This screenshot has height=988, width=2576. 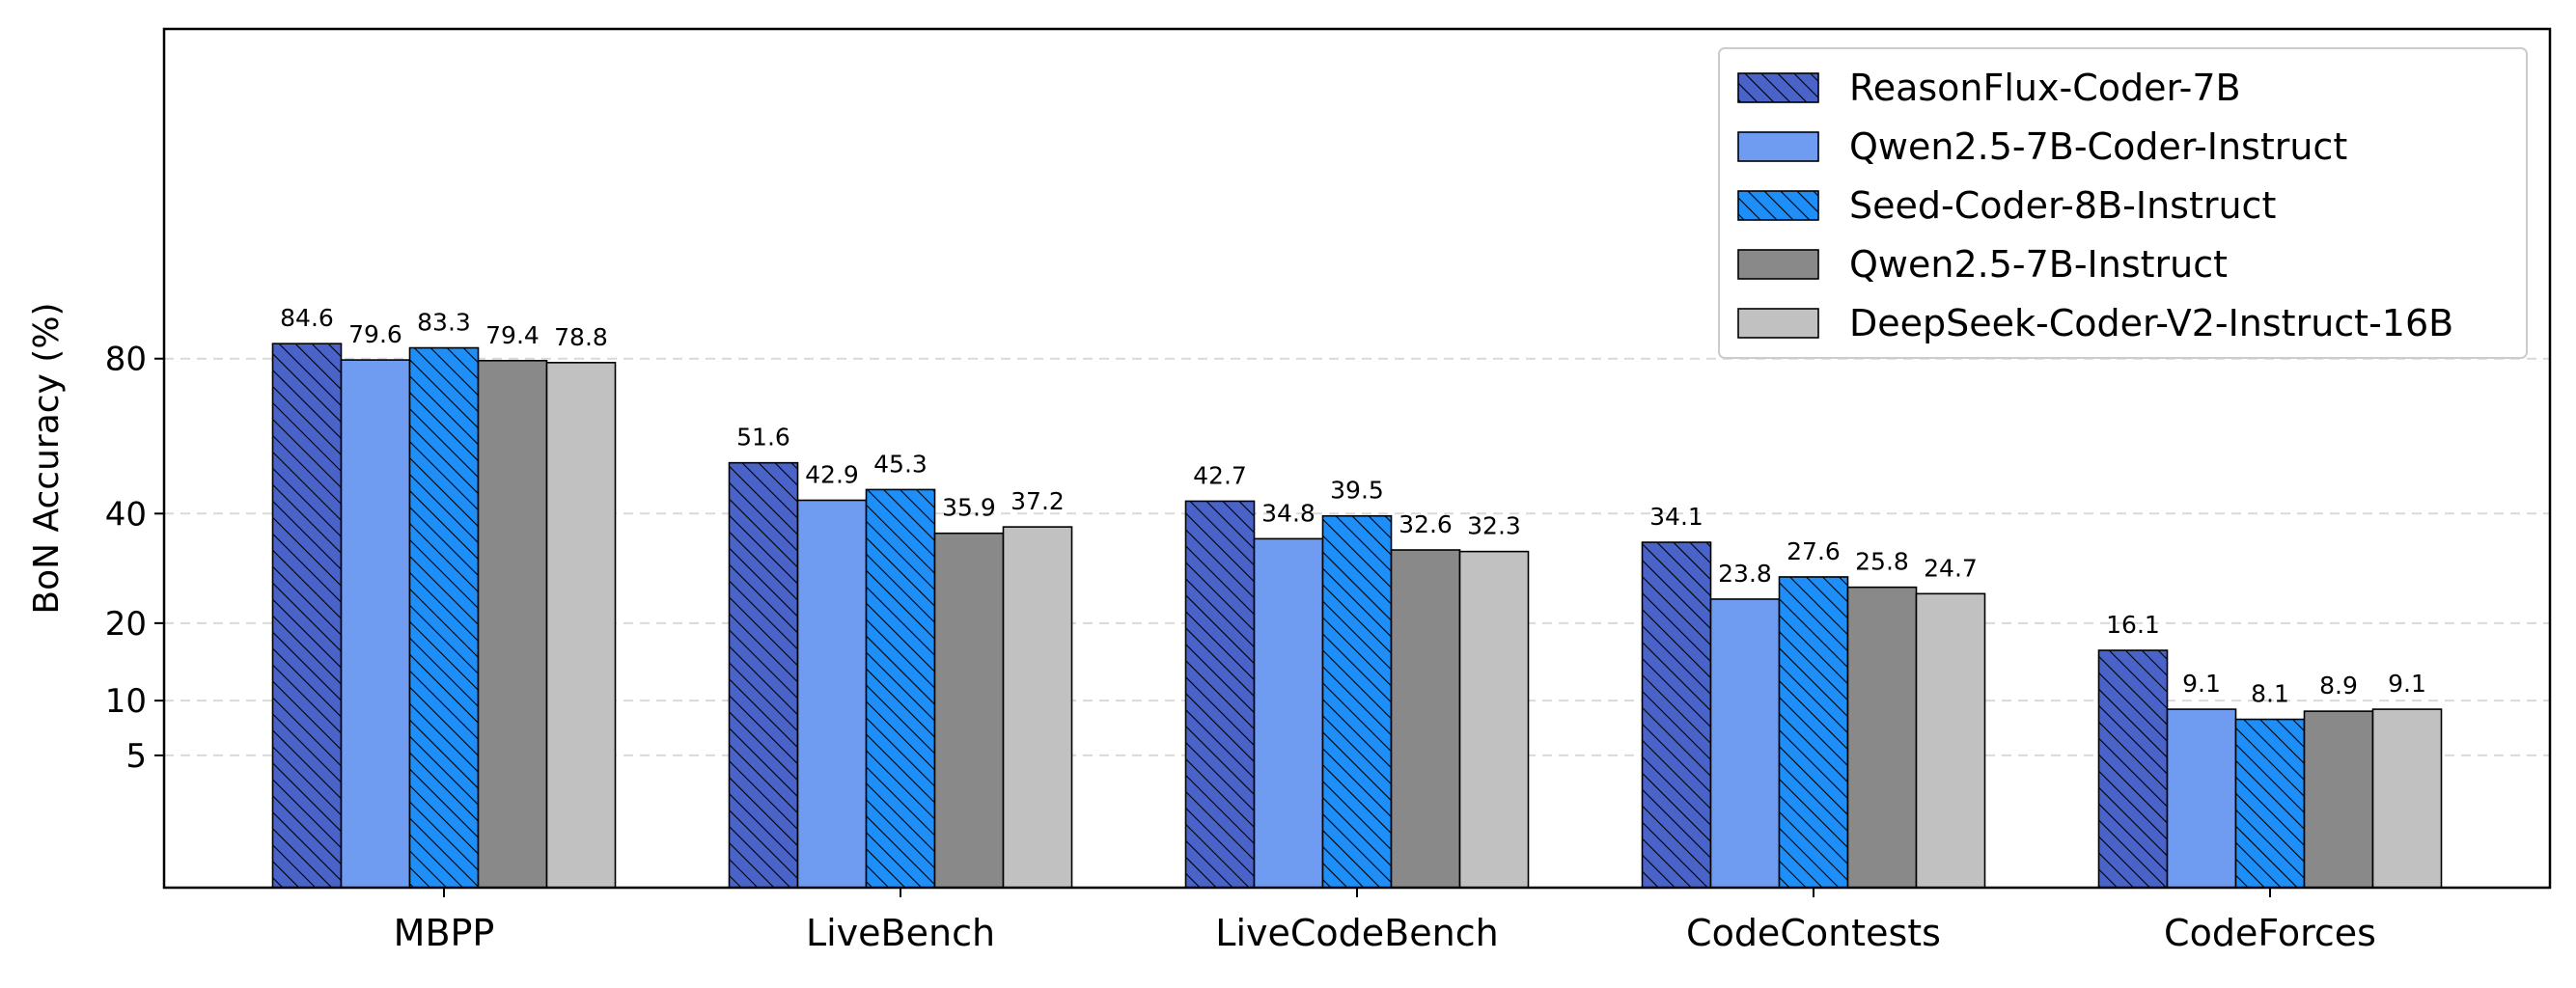 What do you see at coordinates (126, 514) in the screenshot?
I see `y-tick-label: 40` at bounding box center [126, 514].